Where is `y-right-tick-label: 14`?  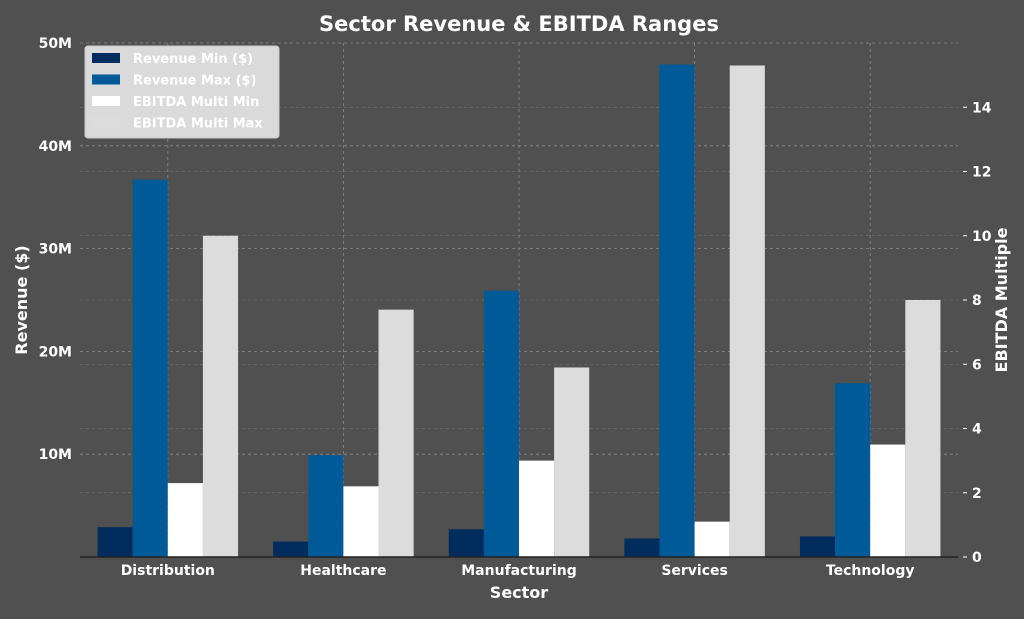 y-right-tick-label: 14 is located at coordinates (982, 108).